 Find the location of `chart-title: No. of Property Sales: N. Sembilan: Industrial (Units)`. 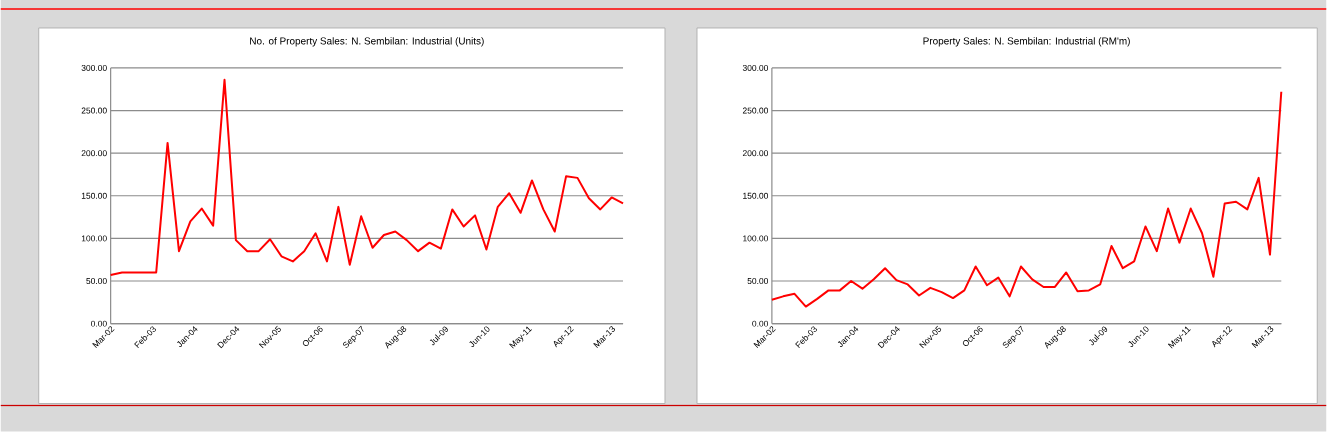

chart-title: No. of Property Sales: N. Sembilan: Industrial (Units) is located at coordinates (367, 42).